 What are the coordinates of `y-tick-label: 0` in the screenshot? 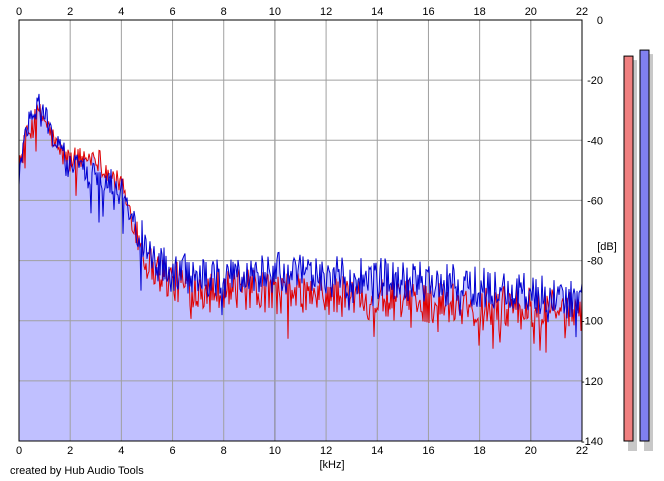 It's located at (600, 21).